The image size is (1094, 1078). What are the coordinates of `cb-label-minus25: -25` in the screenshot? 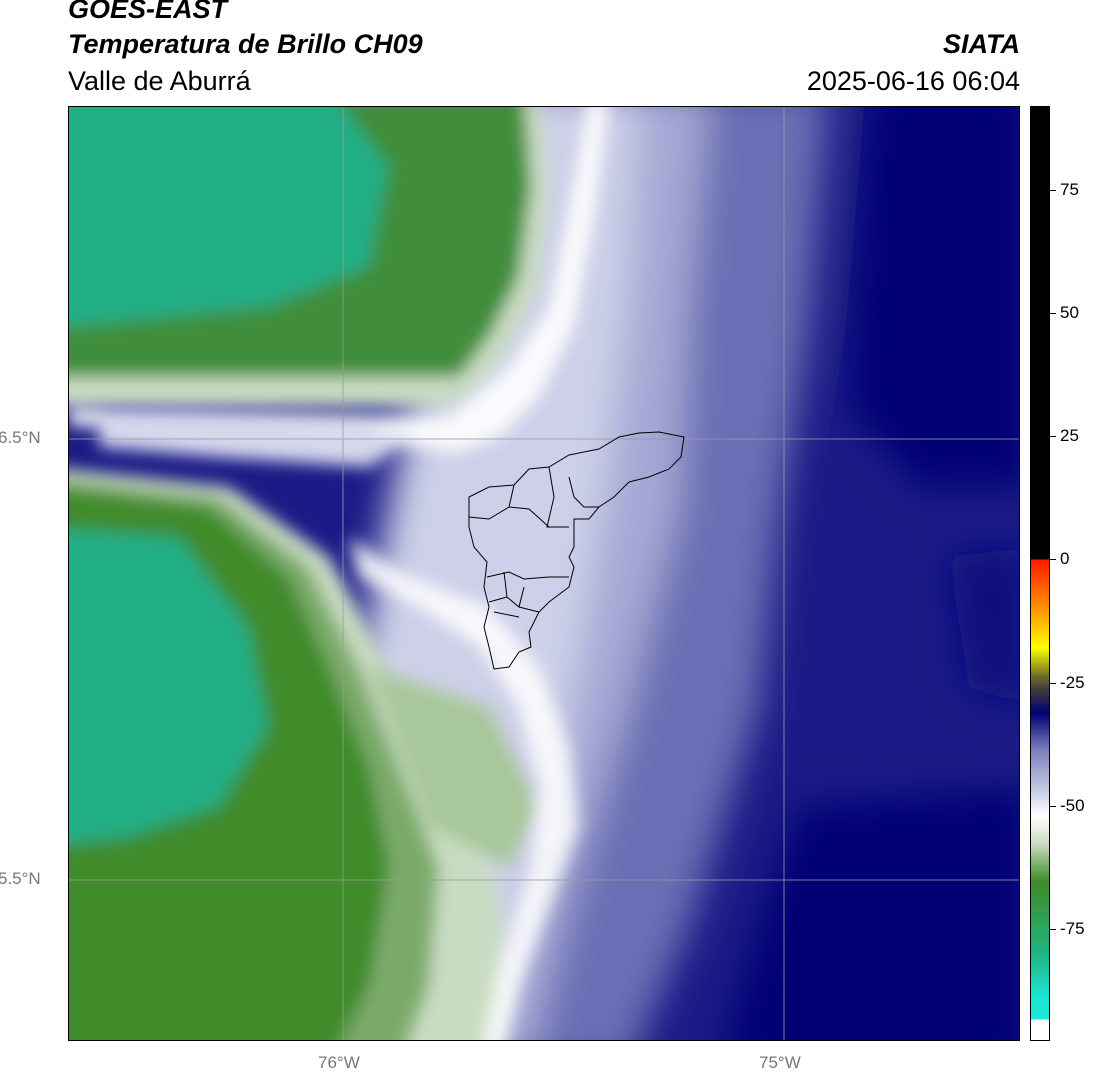 It's located at (1072, 682).